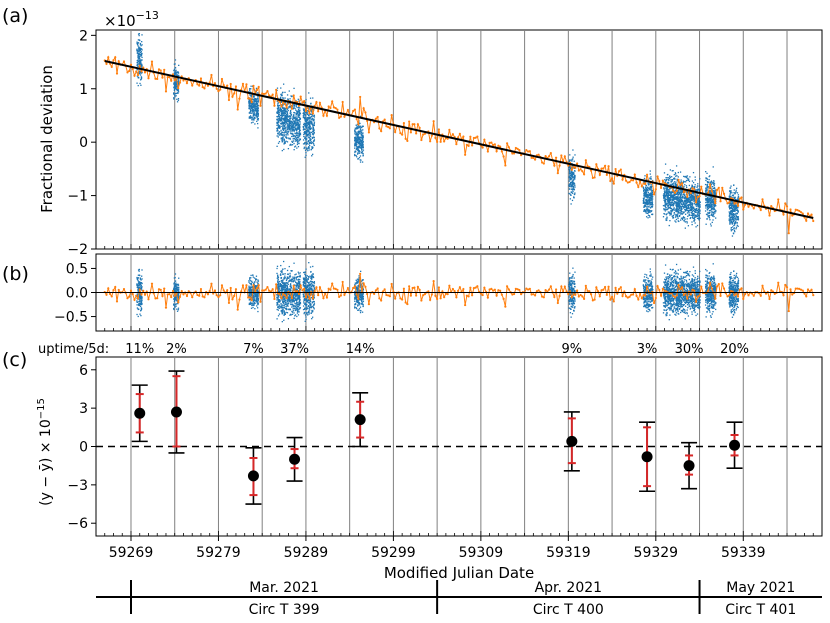 Image resolution: width=830 pixels, height=623 pixels. I want to click on ytick-label: 0, so click(83, 143).